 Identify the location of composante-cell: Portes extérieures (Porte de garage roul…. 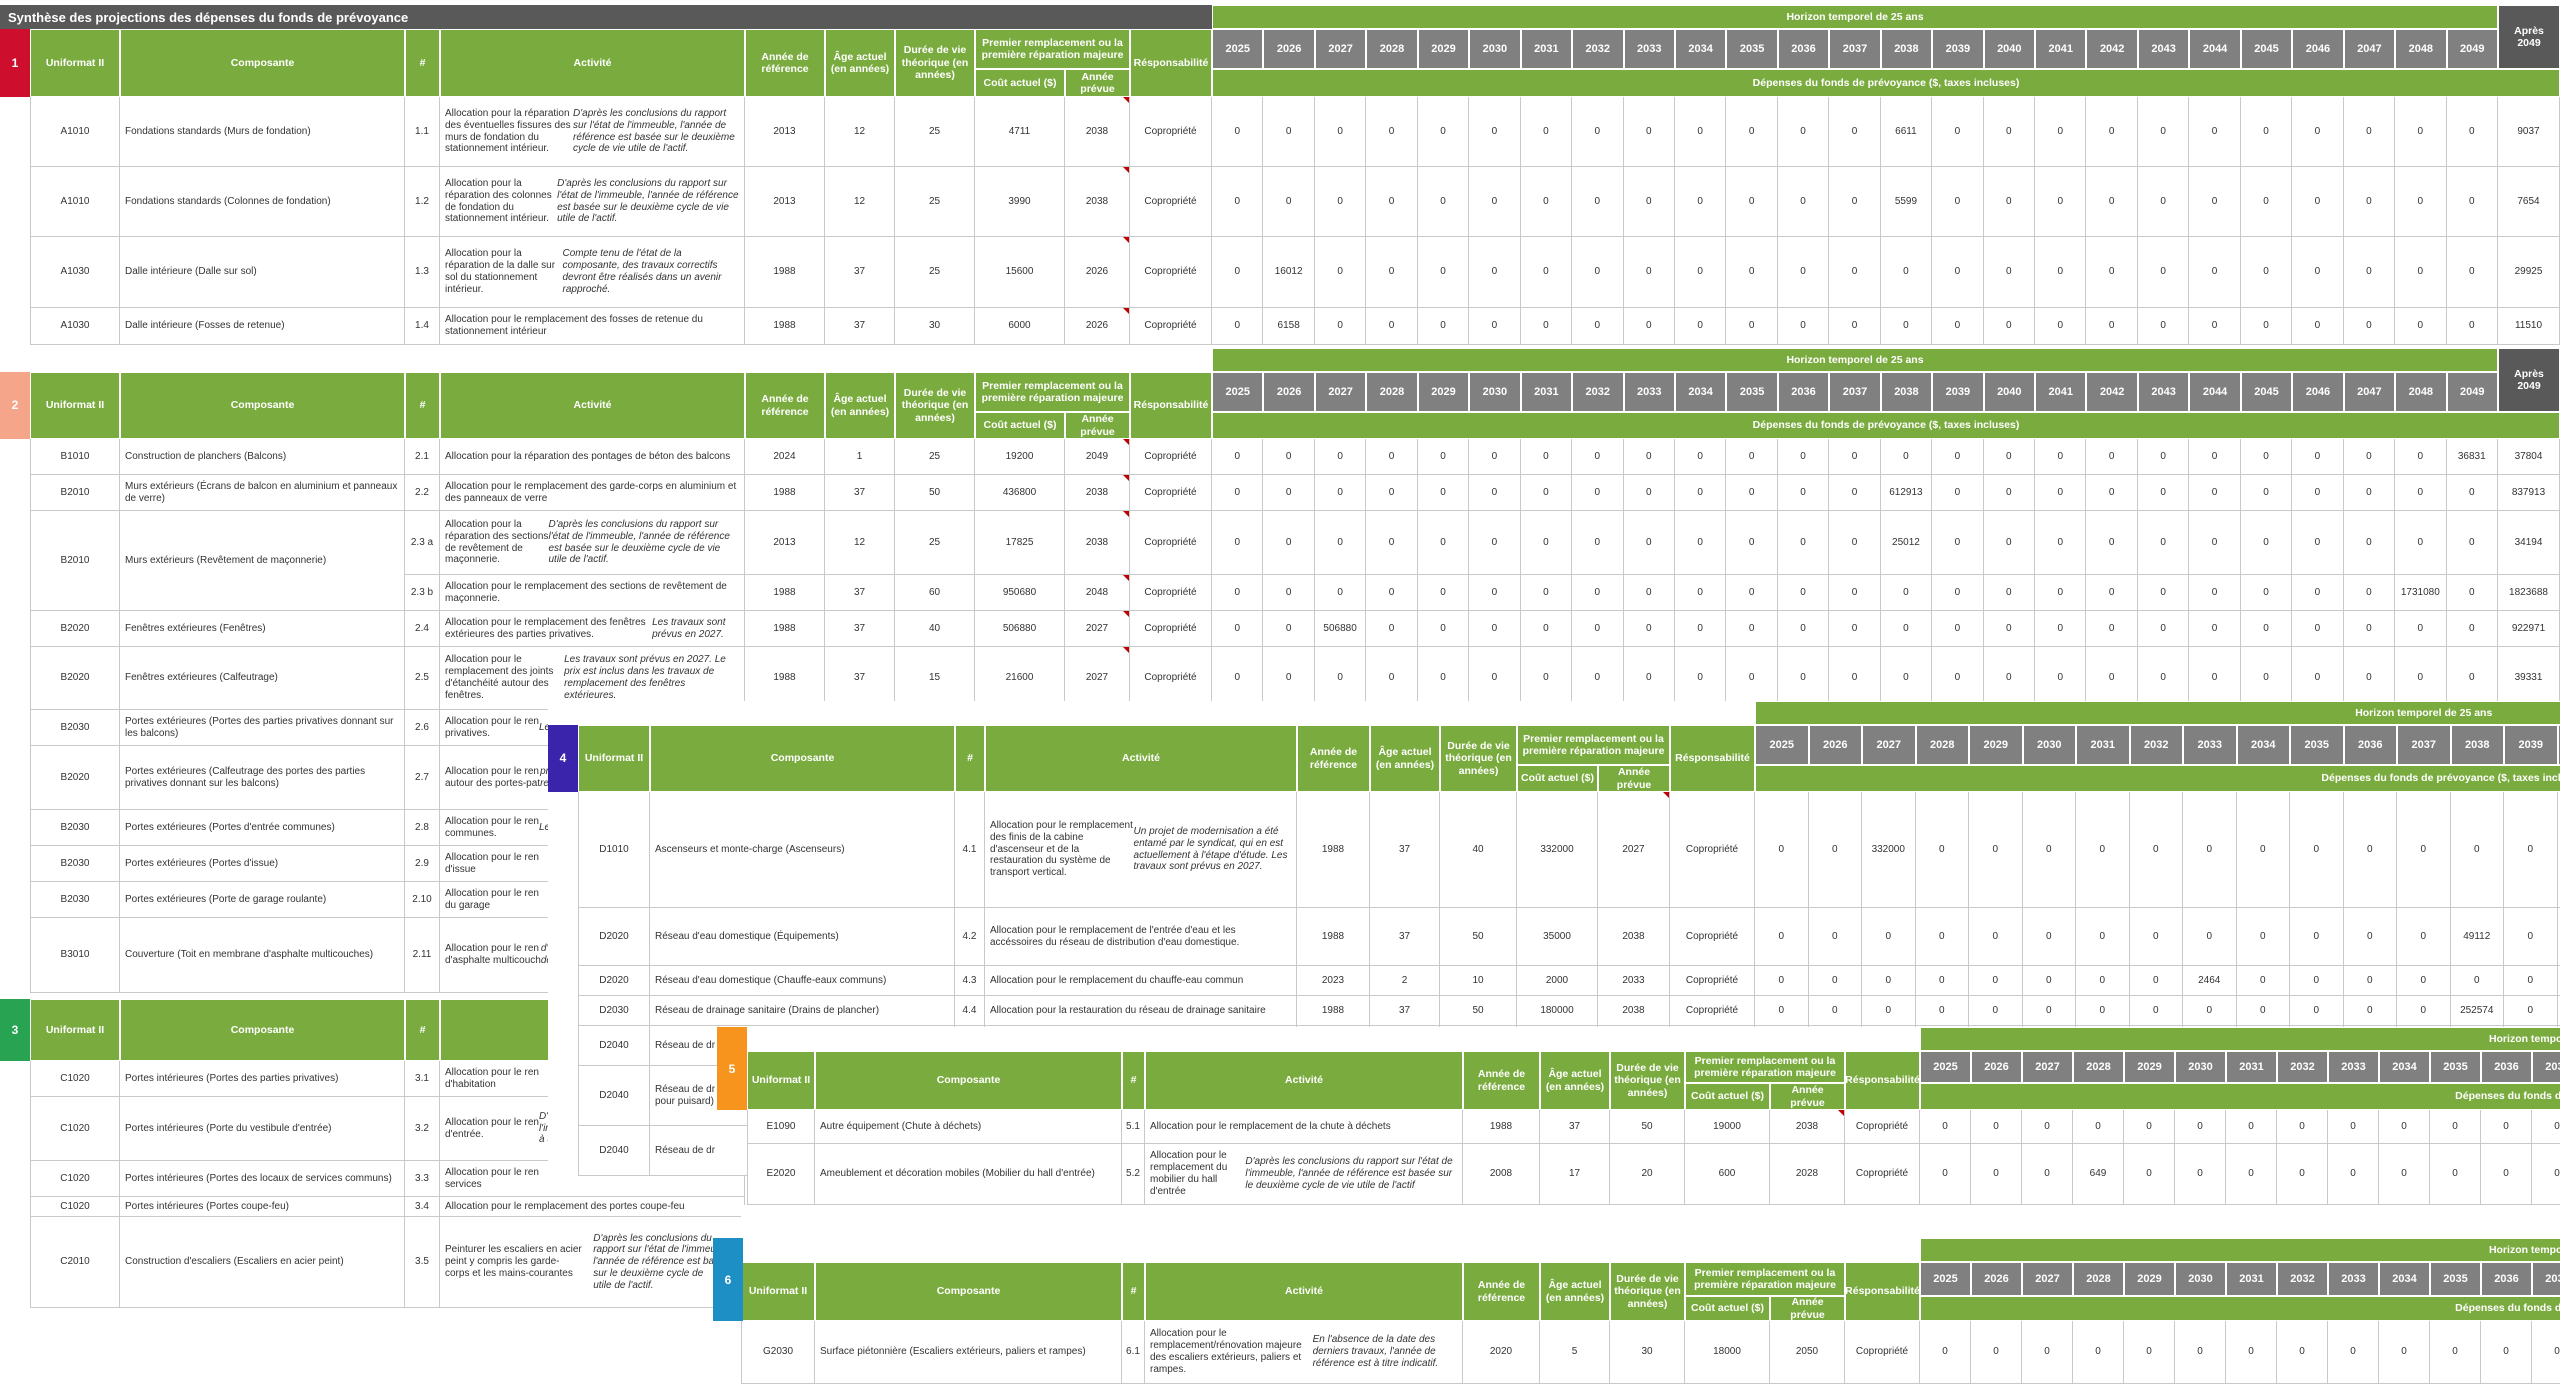
(262, 900).